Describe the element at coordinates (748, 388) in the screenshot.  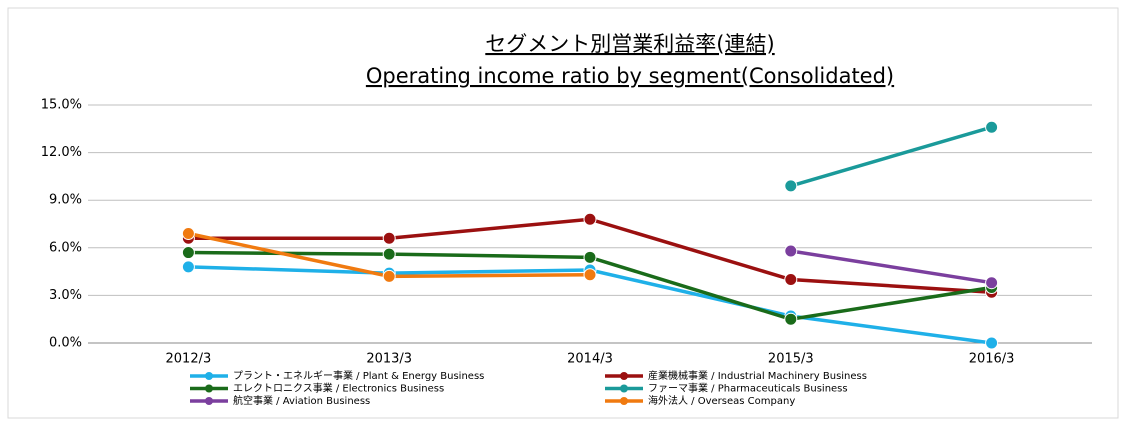
I see `legend-label: ファーマ事業 / Pharmaceuticals Business` at that location.